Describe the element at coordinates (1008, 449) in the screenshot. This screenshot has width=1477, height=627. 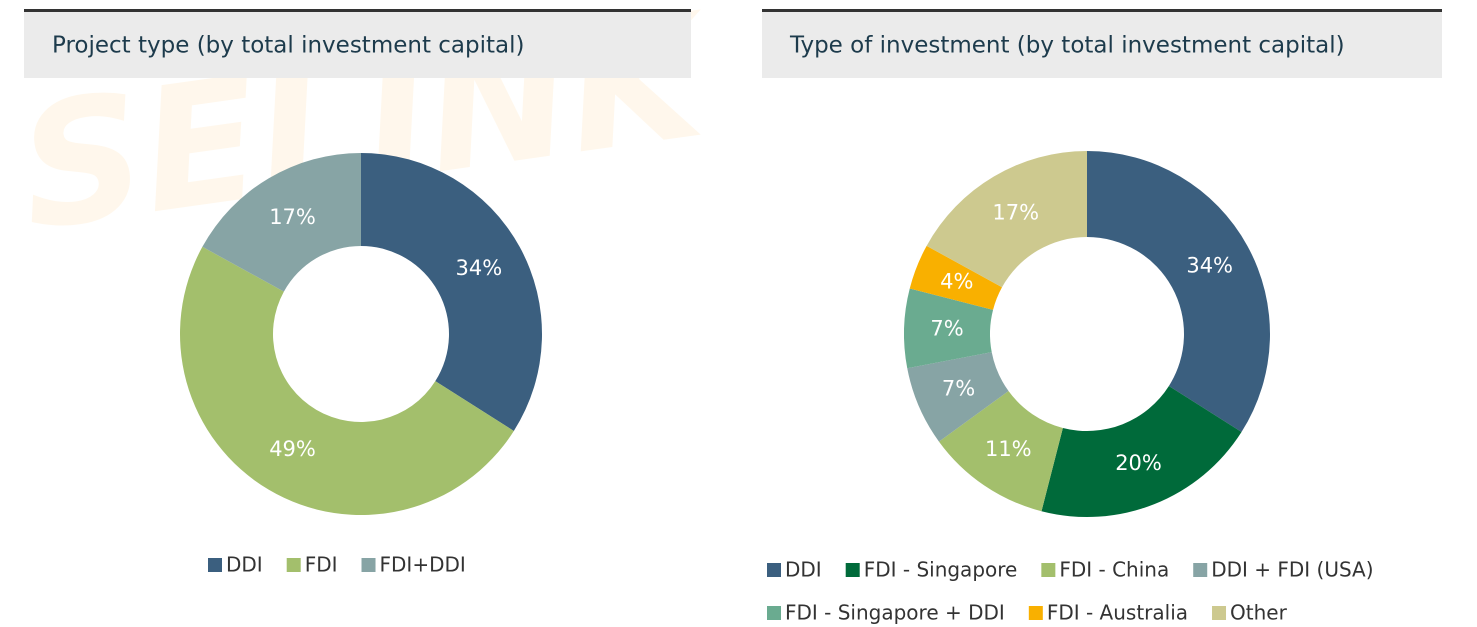
I see `slice-label: 11%` at that location.